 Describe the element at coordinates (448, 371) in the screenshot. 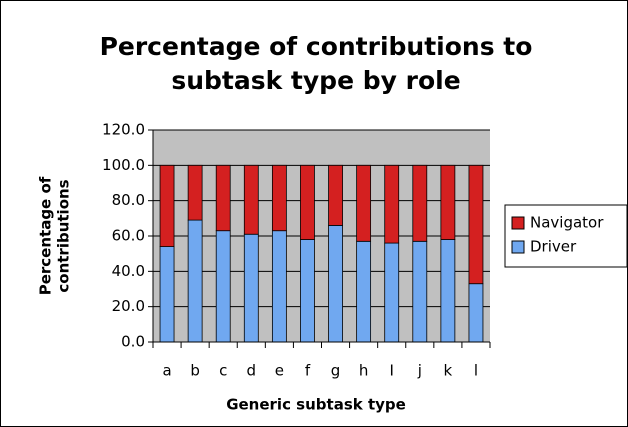

I see `x-tick-label: k` at that location.